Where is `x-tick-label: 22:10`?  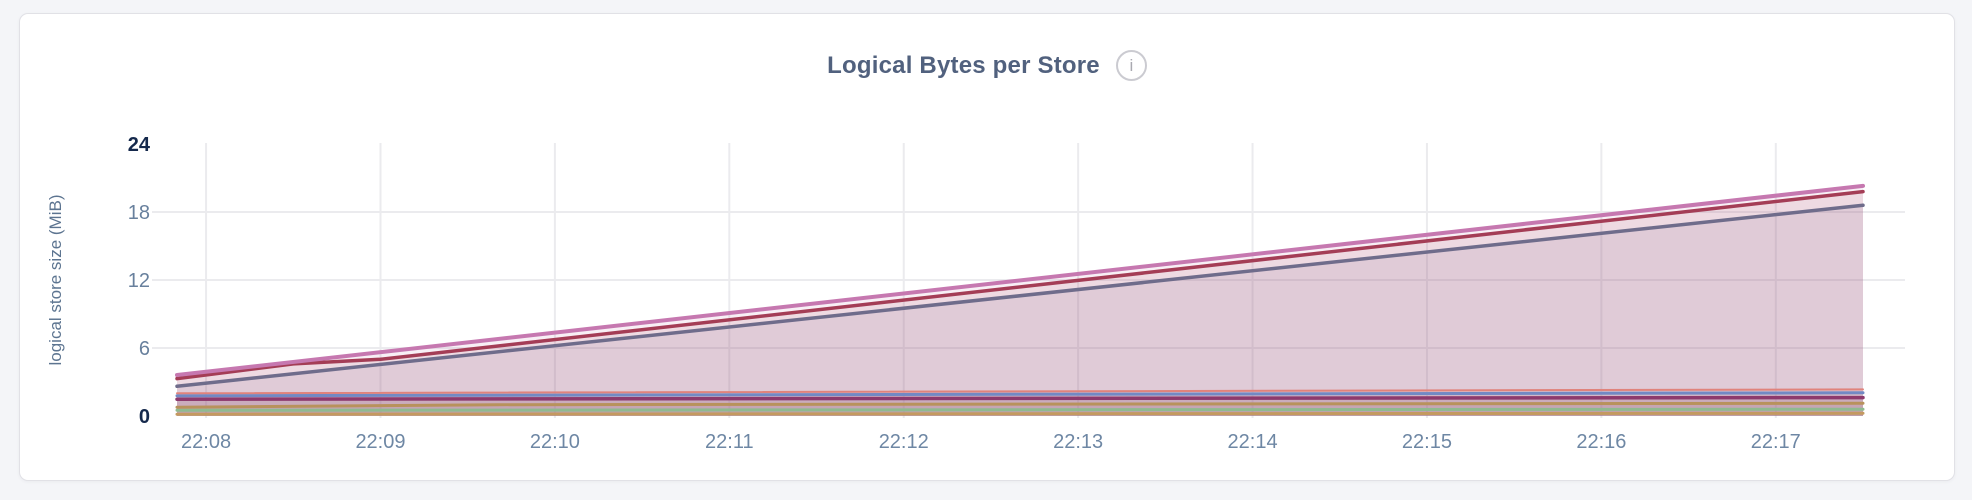
x-tick-label: 22:10 is located at coordinates (555, 442).